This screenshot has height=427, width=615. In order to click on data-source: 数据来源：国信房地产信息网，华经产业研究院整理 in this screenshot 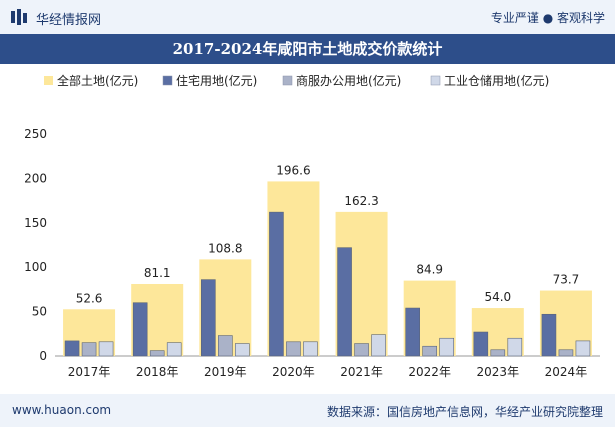, I will do `click(464, 412)`.